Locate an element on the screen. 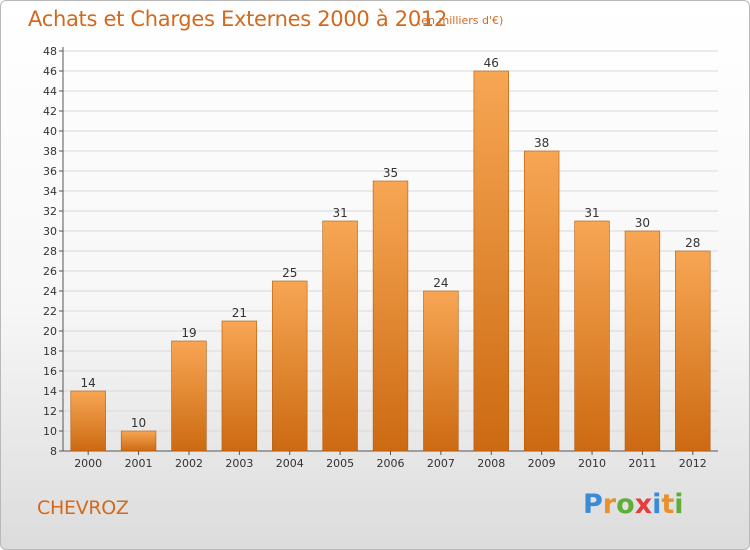 This screenshot has width=750, height=550. y-tick-label: 20 is located at coordinates (50, 331).